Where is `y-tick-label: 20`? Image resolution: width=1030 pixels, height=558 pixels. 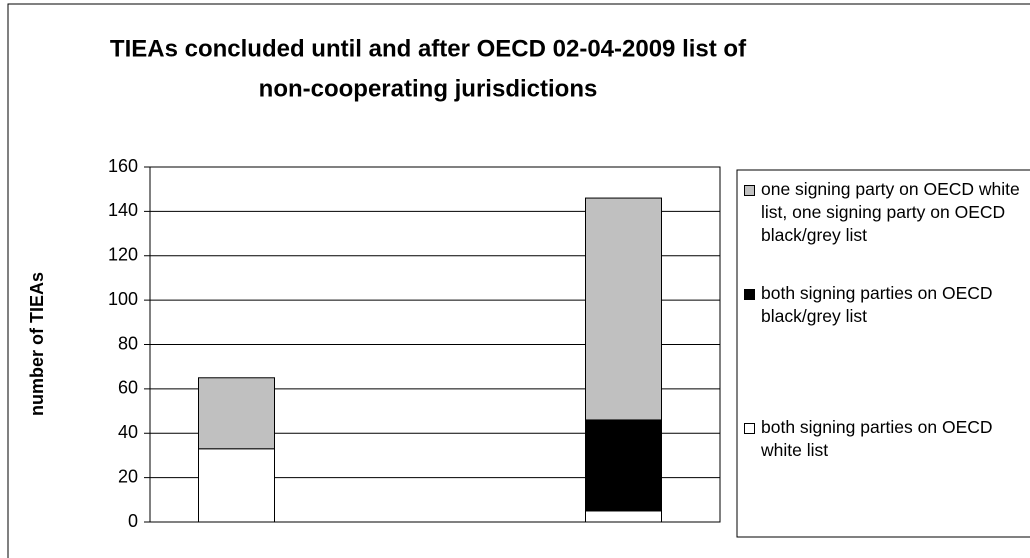
y-tick-label: 20 is located at coordinates (128, 476).